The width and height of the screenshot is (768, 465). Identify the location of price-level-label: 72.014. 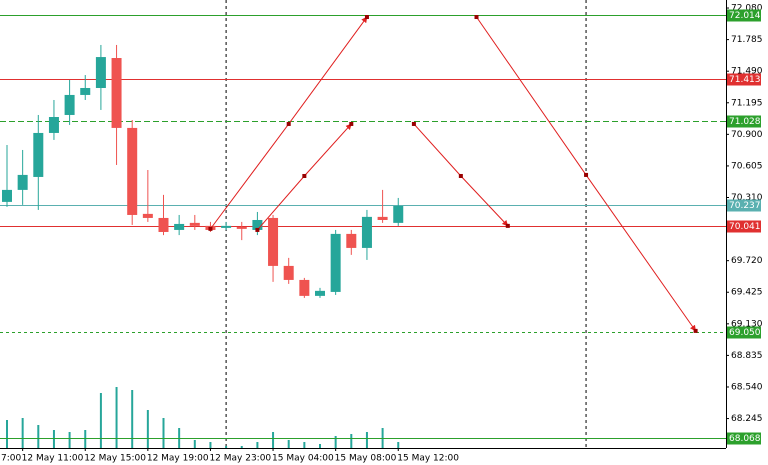
(745, 16).